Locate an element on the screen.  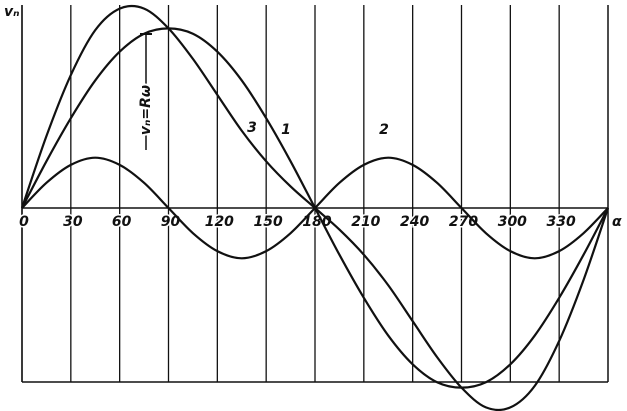
x-tick-label: 0 is located at coordinates (24, 222).